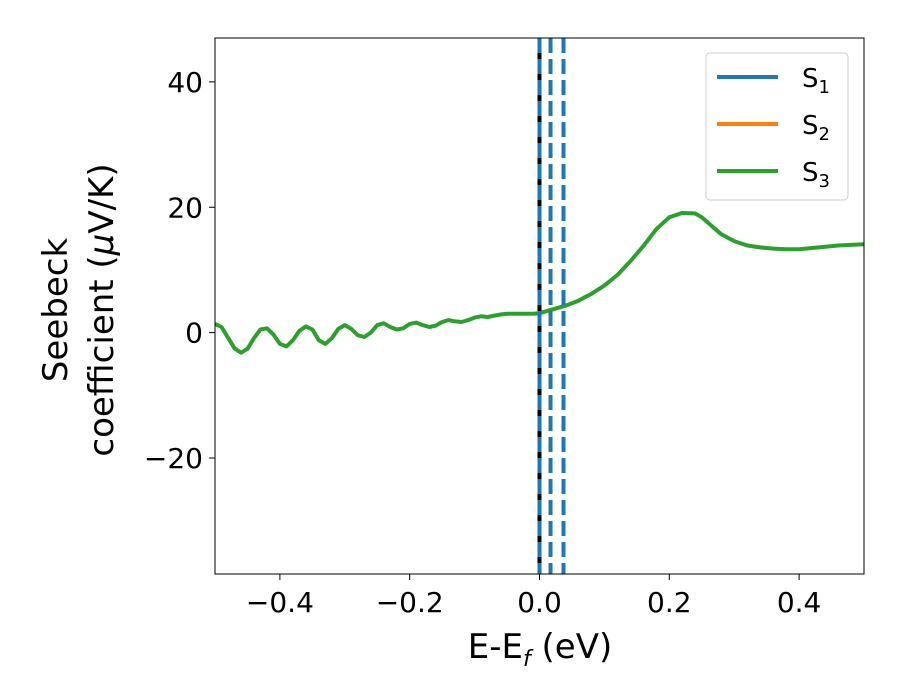  What do you see at coordinates (816, 81) in the screenshot?
I see `legend-label-s1: S1` at bounding box center [816, 81].